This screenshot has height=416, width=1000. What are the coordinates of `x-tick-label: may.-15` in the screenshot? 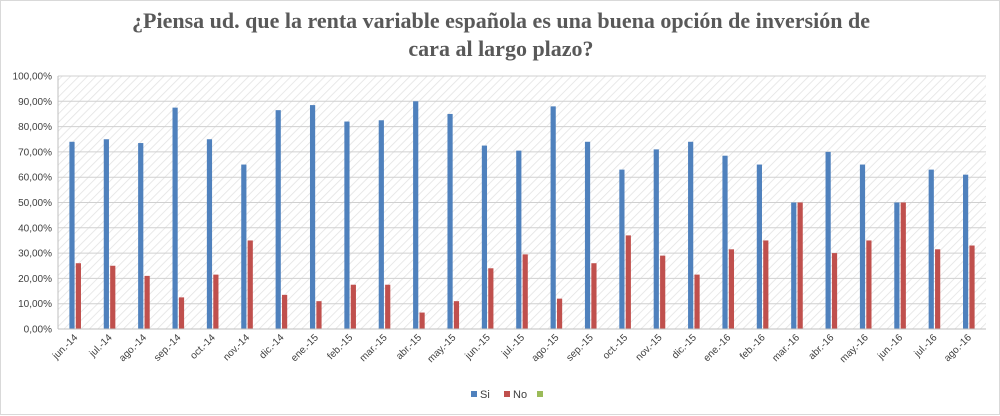 It's located at (442, 348).